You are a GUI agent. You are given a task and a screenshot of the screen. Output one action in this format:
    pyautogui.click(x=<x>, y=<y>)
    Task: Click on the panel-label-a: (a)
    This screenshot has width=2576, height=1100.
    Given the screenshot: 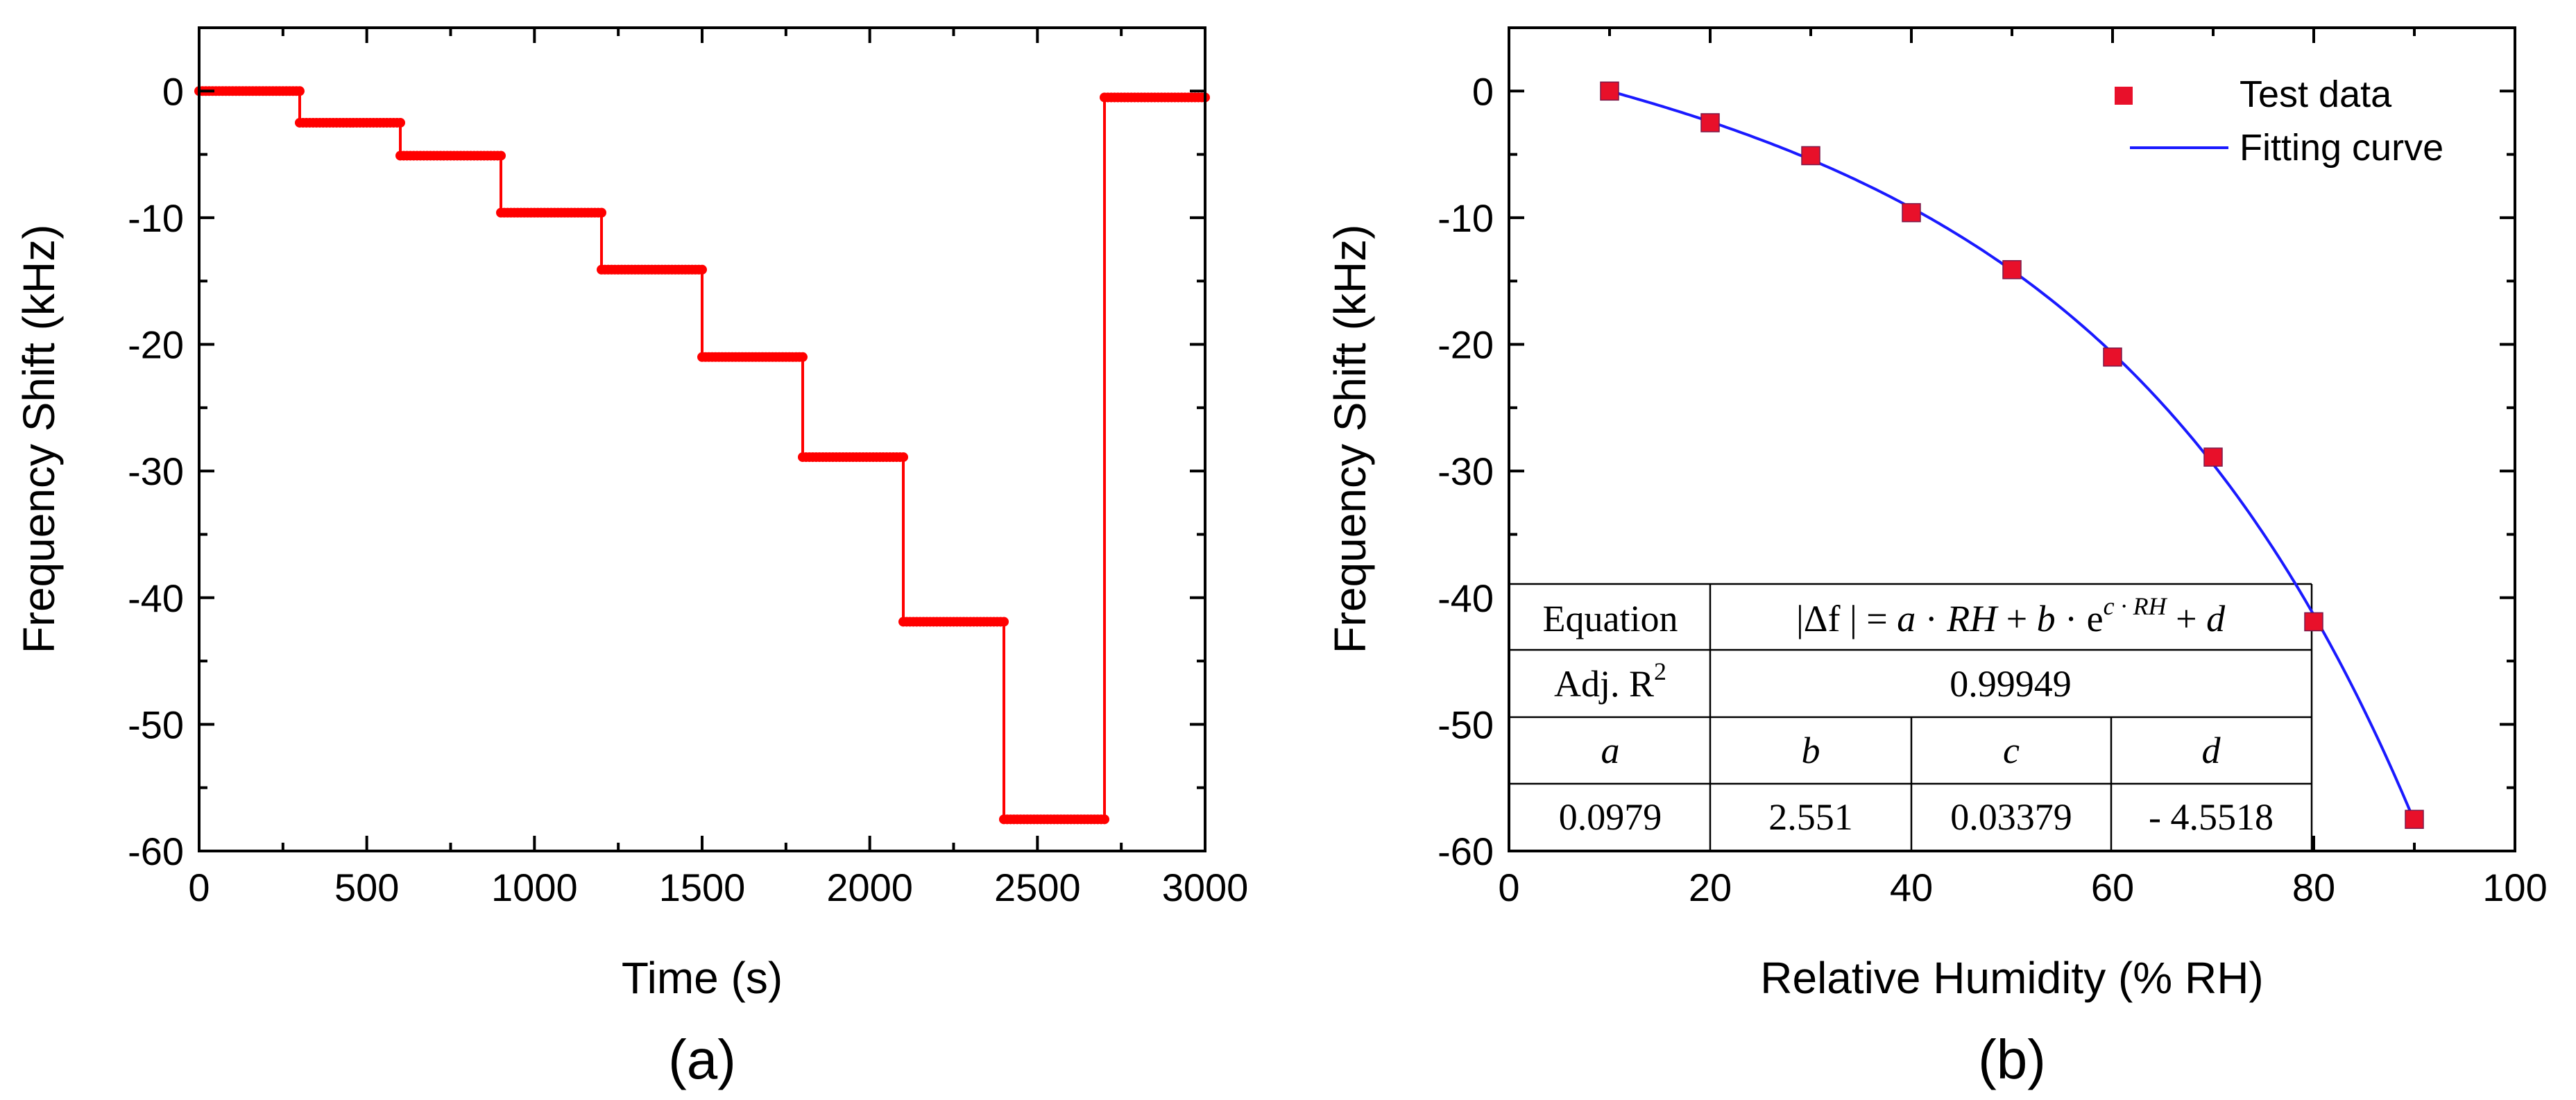 What is the action you would take?
    pyautogui.click(x=702, y=1060)
    